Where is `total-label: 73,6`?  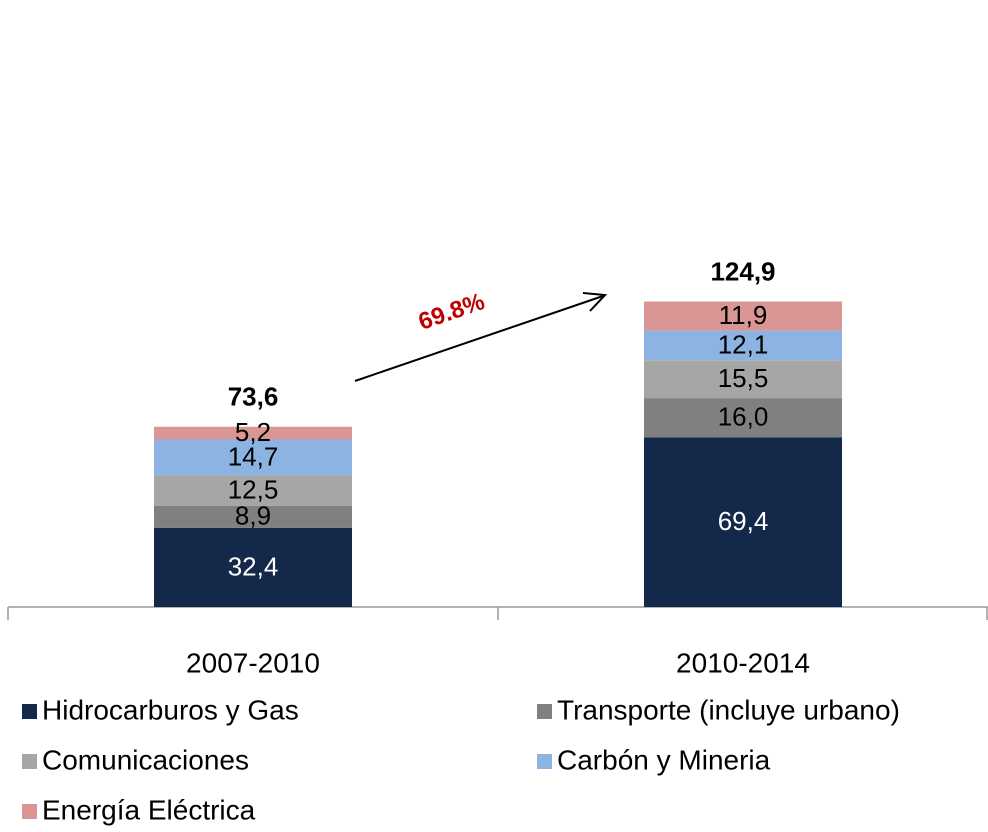 total-label: 73,6 is located at coordinates (253, 397).